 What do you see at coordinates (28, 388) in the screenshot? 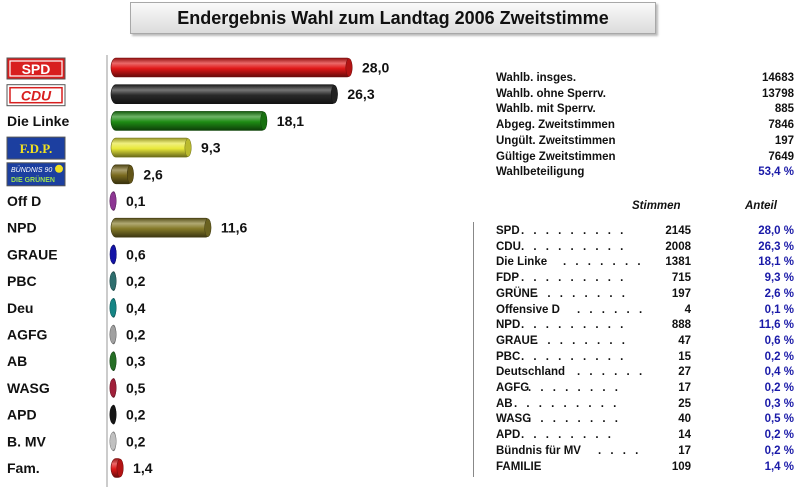
I see `category-label-12: WASG` at bounding box center [28, 388].